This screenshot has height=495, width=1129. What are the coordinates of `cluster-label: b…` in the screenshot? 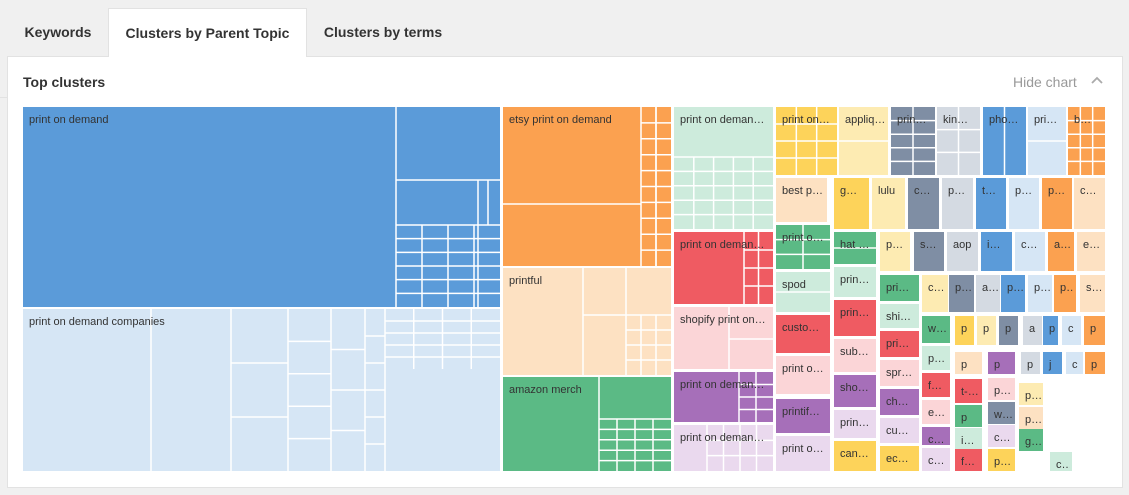 It's located at (1082, 120).